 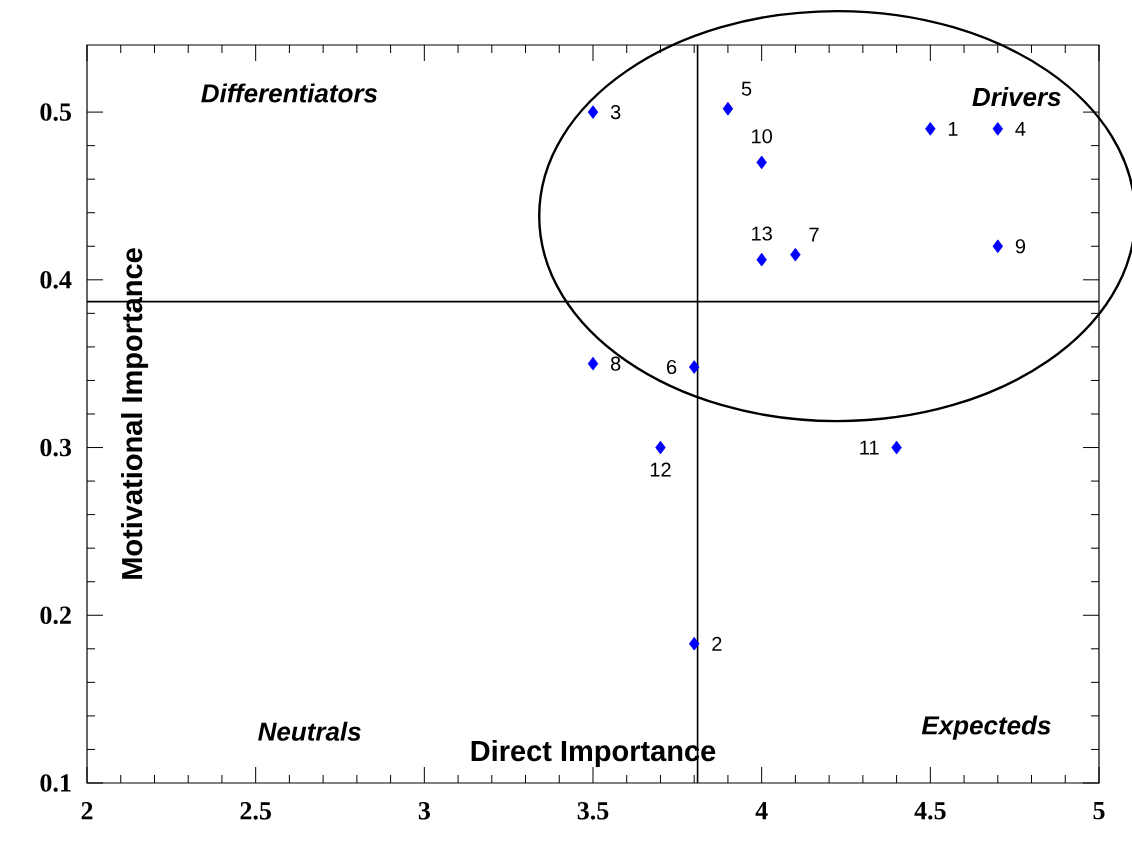 What do you see at coordinates (762, 136) in the screenshot?
I see `annotation: 10` at bounding box center [762, 136].